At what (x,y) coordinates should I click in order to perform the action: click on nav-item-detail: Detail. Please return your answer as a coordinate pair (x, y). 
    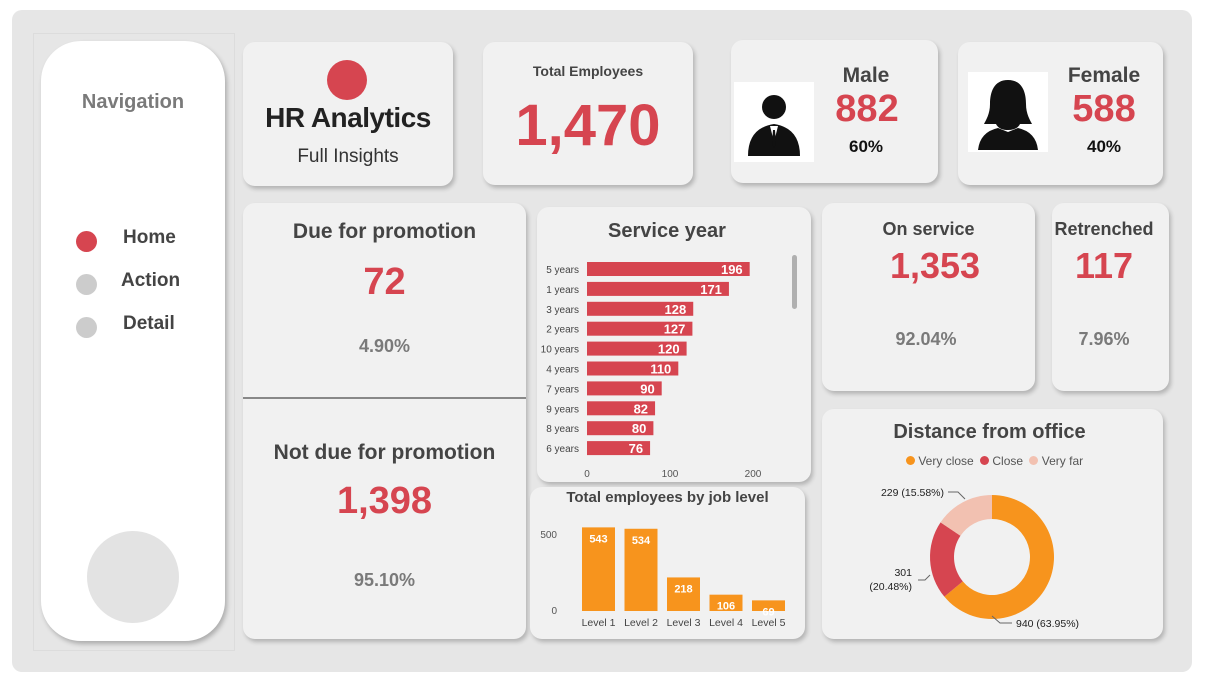
    Looking at the image, I should click on (146, 325).